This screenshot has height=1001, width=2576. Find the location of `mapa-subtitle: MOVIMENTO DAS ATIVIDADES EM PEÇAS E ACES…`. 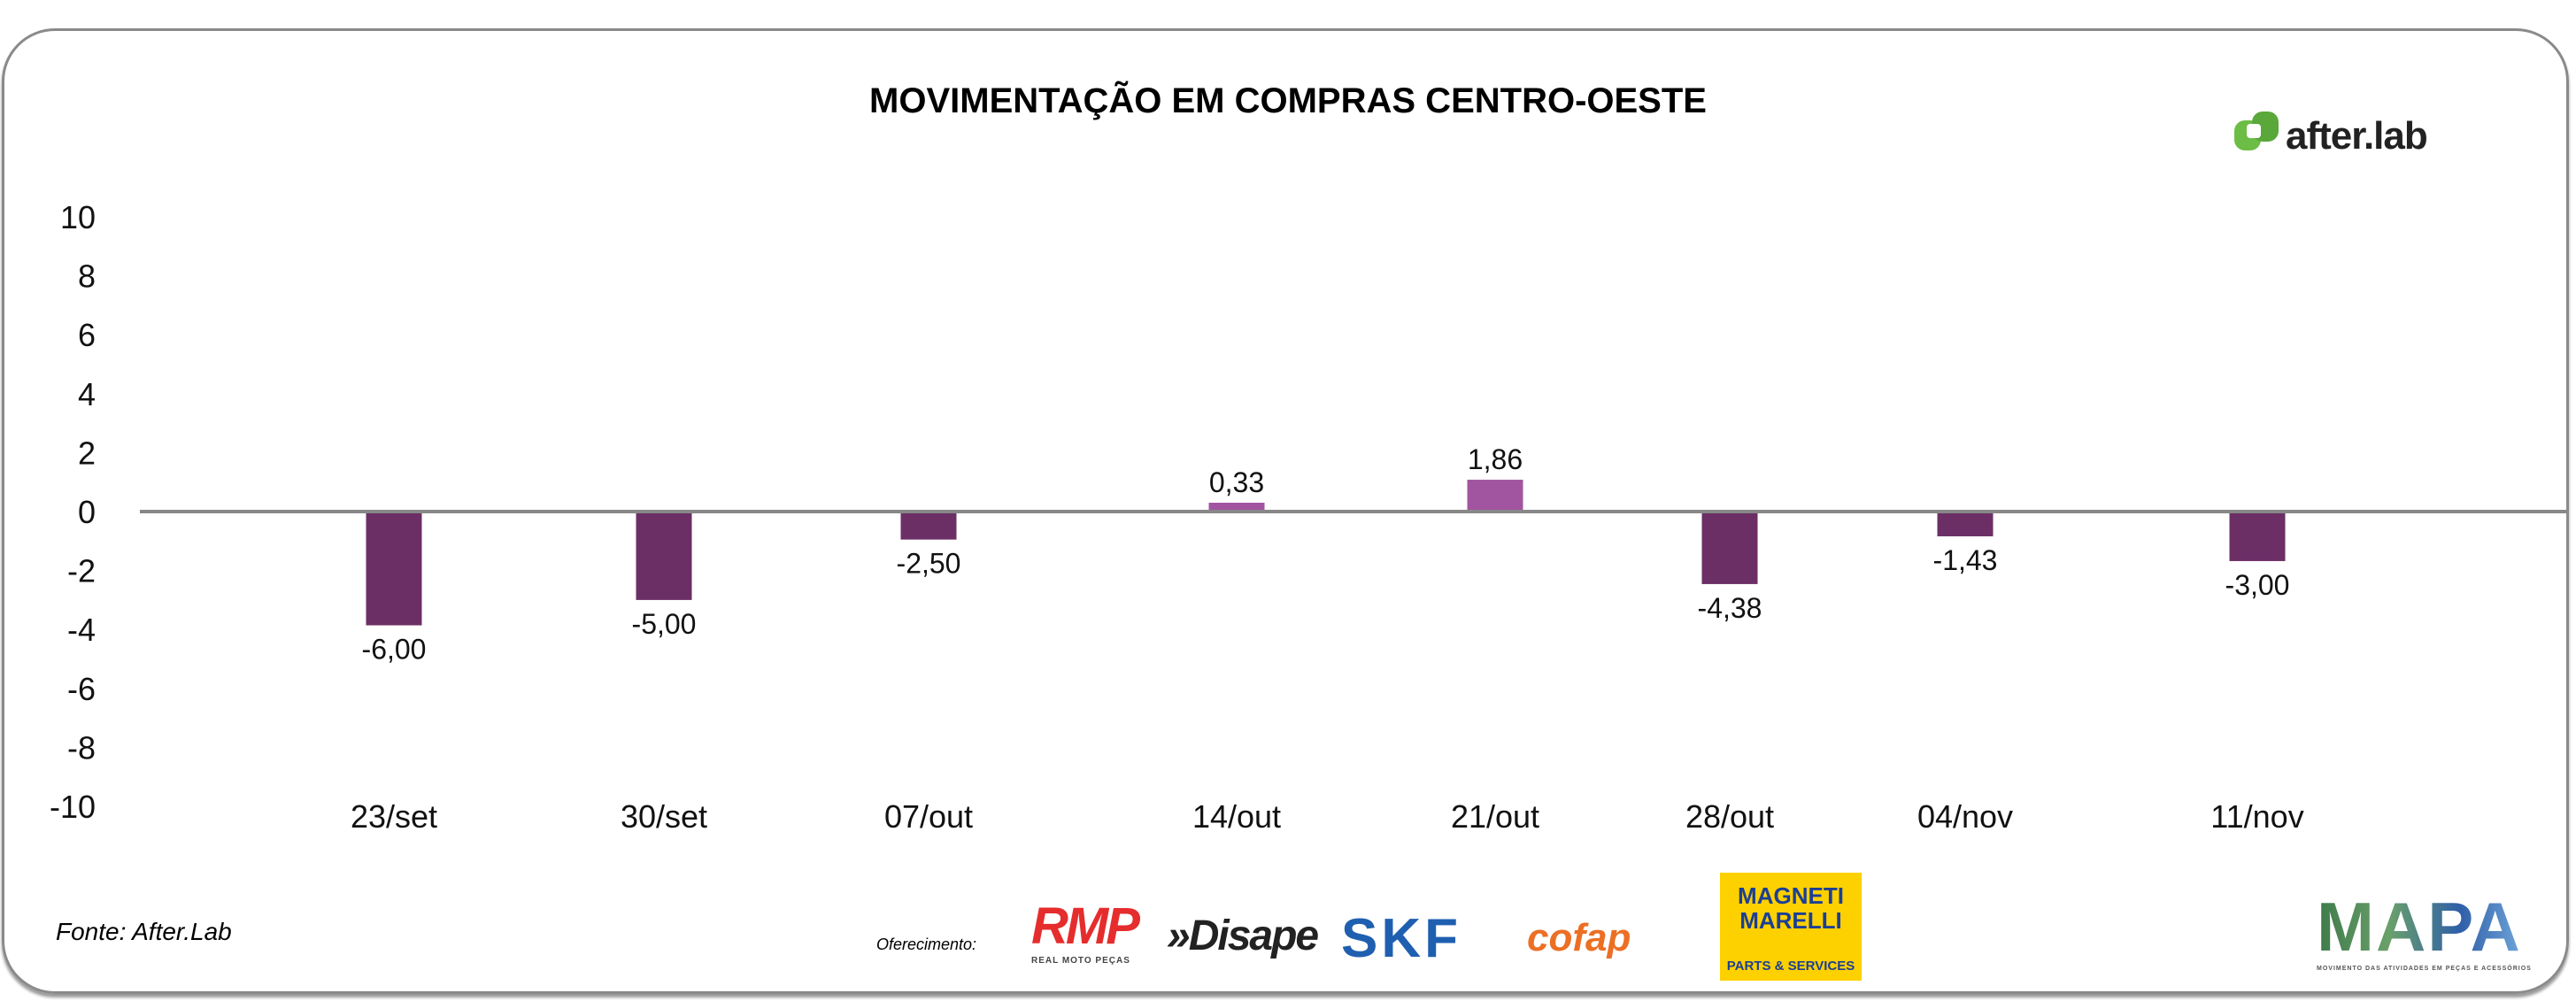

mapa-subtitle: MOVIMENTO DAS ATIVIDADES EM PEÇAS E ACES… is located at coordinates (2424, 969).